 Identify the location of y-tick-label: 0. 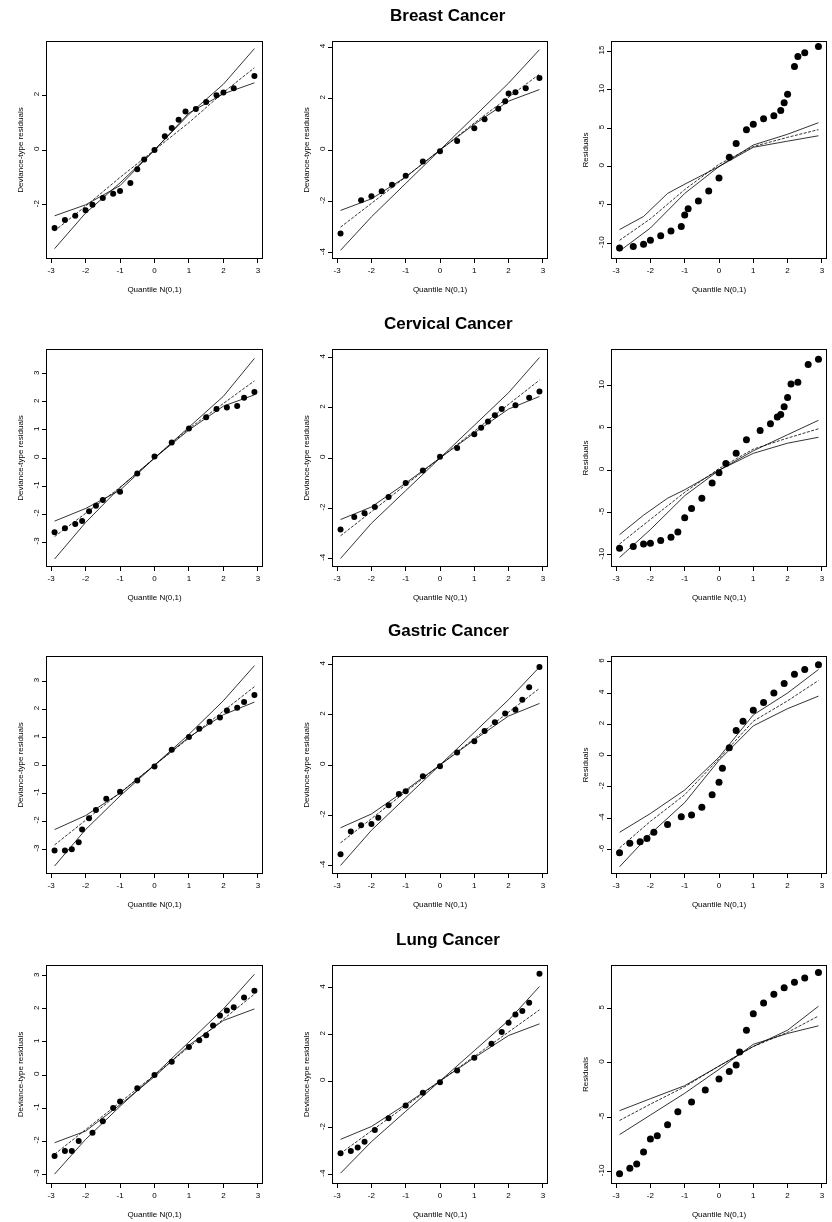
(601, 754).